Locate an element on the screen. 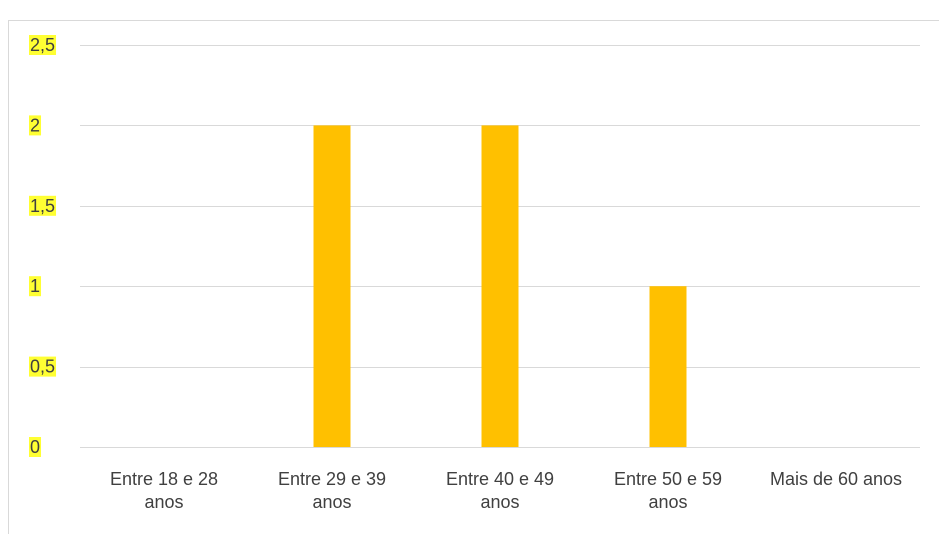 This screenshot has width=939, height=534. y-tick-label: 0,5 is located at coordinates (42, 367).